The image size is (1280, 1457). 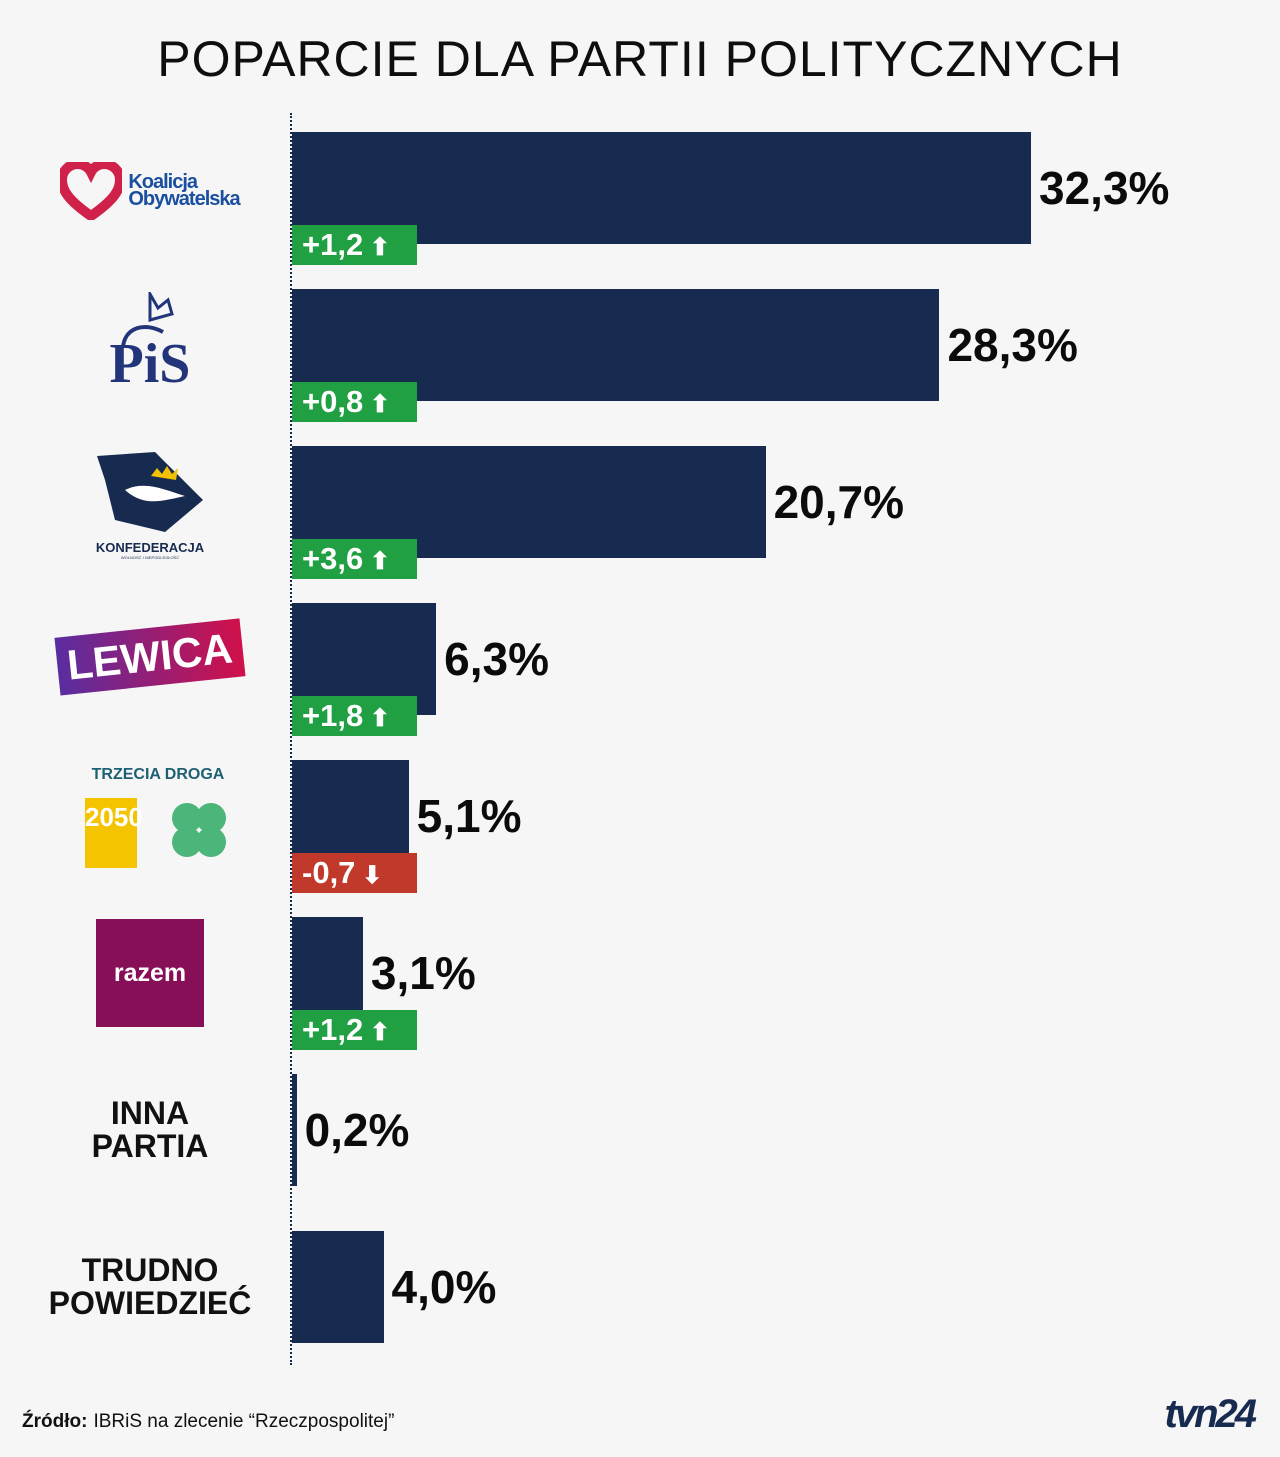 I want to click on logo-subtext: WOLNOŚĆ I NIEPODLEGŁOŚĆ, so click(x=150, y=557).